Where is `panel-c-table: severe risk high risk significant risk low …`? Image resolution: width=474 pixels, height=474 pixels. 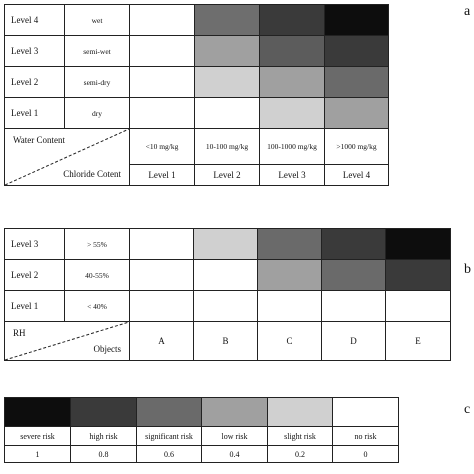
panel-c-table: severe risk high risk significant risk low … is located at coordinates (201, 430).